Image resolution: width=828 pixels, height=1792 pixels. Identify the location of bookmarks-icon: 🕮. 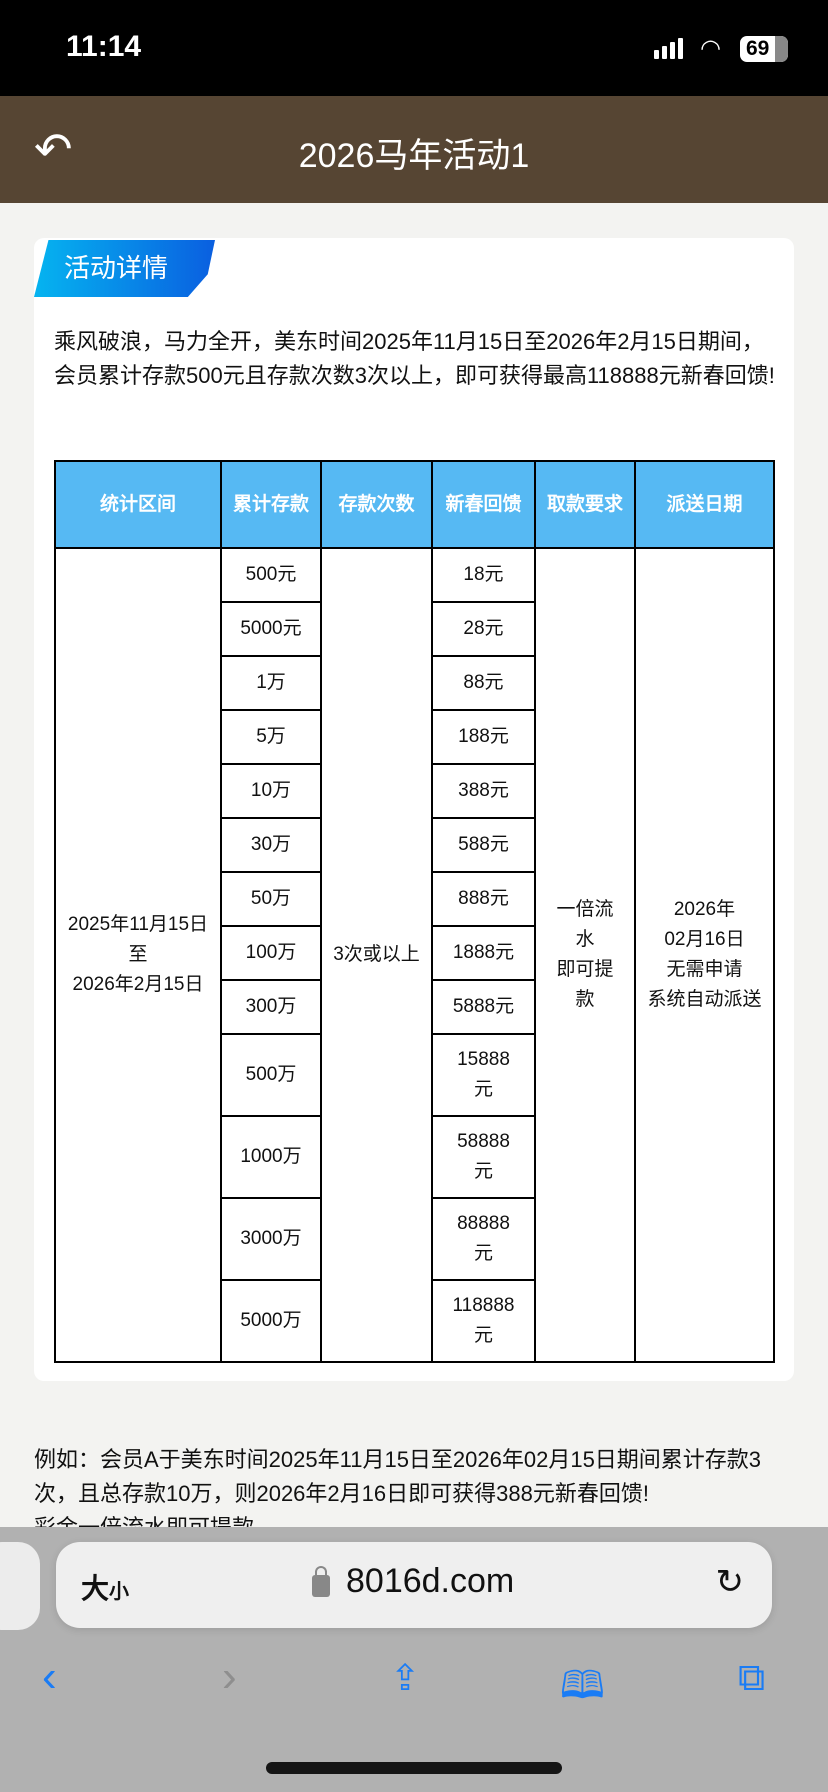
(582, 1686).